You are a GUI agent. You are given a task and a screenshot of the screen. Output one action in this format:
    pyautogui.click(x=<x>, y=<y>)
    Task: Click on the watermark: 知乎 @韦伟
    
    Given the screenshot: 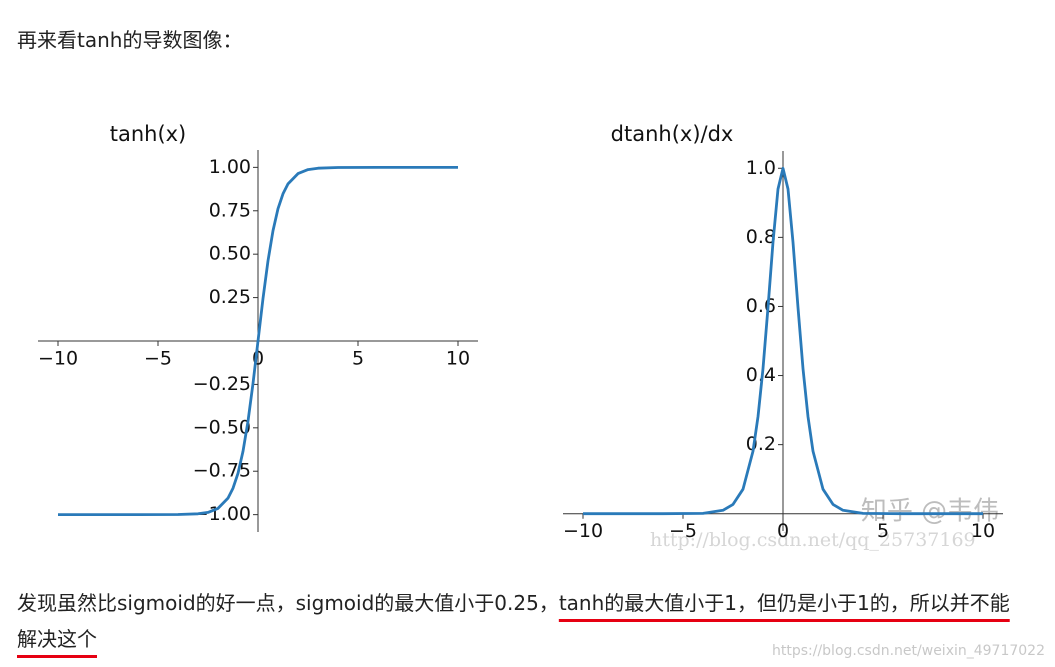 What is the action you would take?
    pyautogui.click(x=930, y=512)
    